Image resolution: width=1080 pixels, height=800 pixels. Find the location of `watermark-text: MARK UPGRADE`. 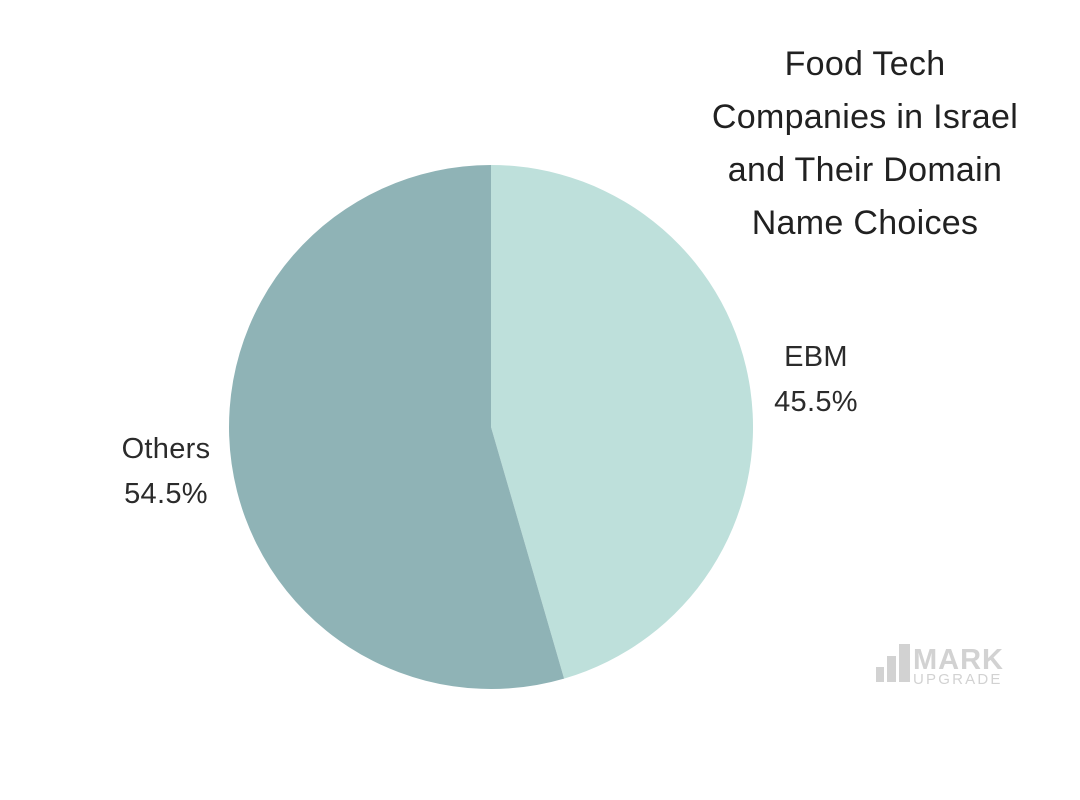

watermark-text: MARK UPGRADE is located at coordinates (958, 666).